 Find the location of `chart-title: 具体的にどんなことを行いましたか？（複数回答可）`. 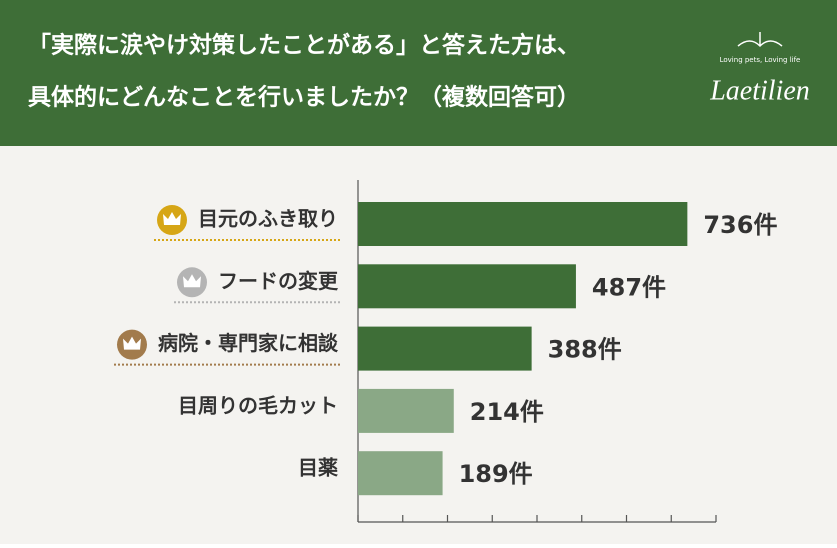

chart-title: 具体的にどんなことを行いましたか？（複数回答可） is located at coordinates (304, 97).